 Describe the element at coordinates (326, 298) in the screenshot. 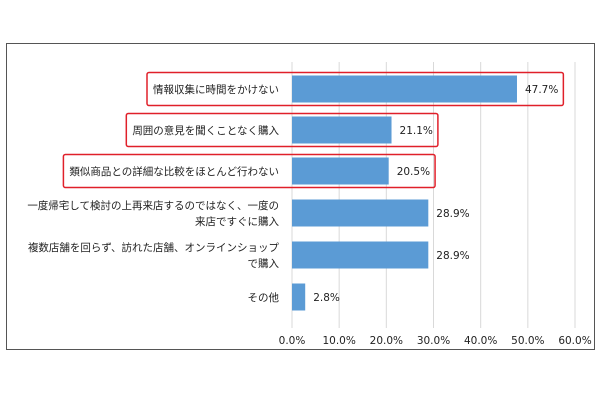

I see `data-label: 2.8%` at that location.